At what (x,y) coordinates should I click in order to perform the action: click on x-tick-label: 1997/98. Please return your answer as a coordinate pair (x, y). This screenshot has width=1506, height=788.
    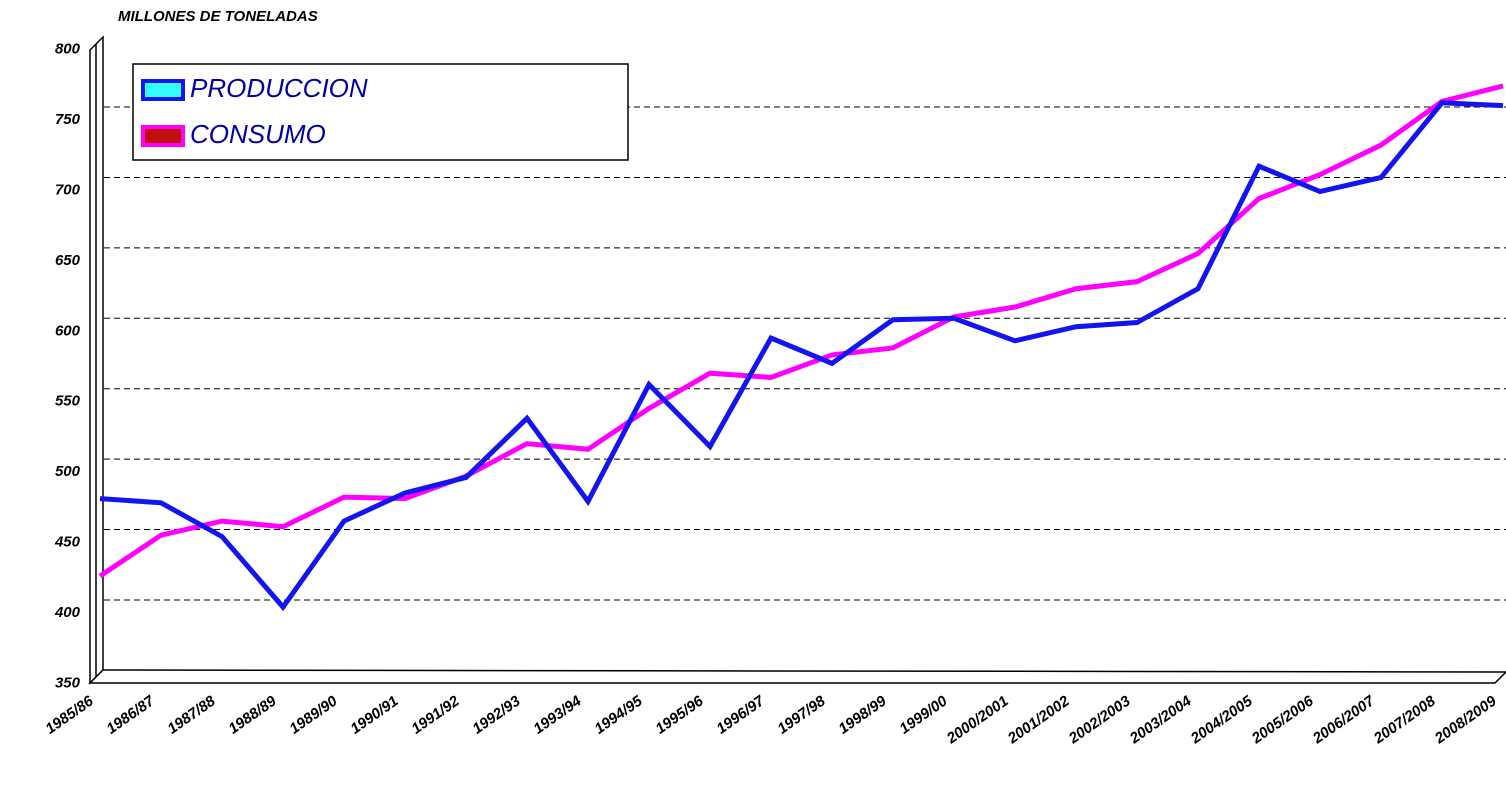
    Looking at the image, I should click on (801, 714).